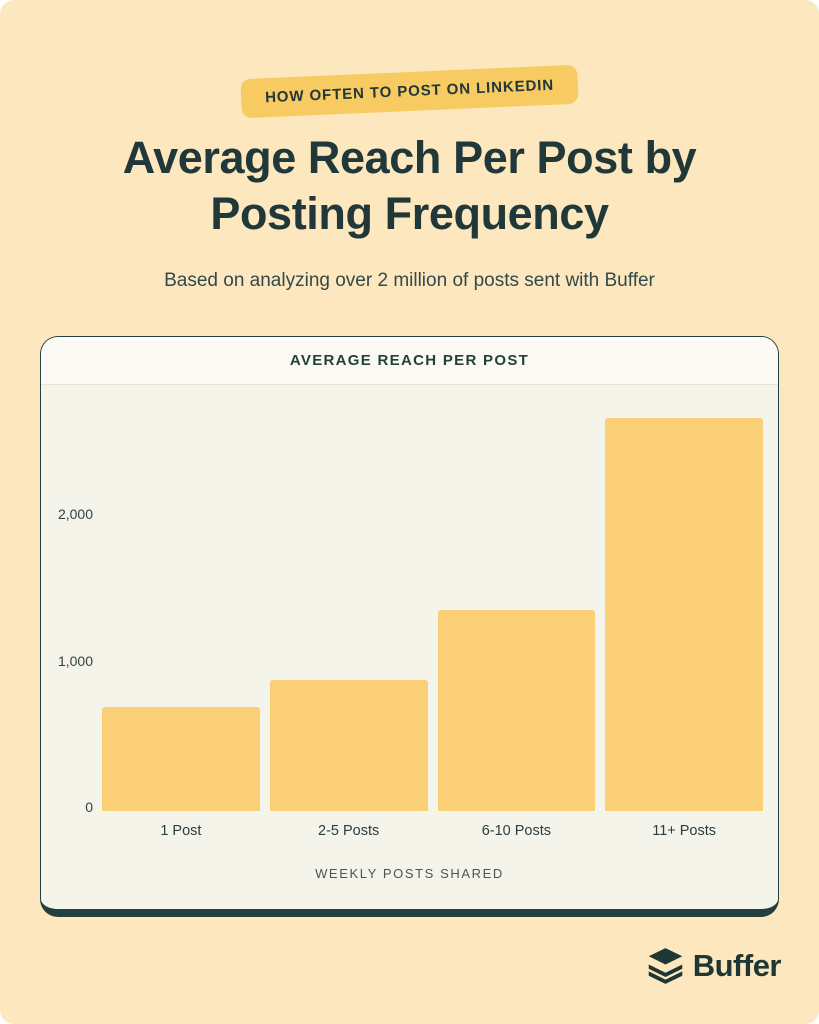 The image size is (819, 1024). I want to click on brand-name: Buffer, so click(737, 965).